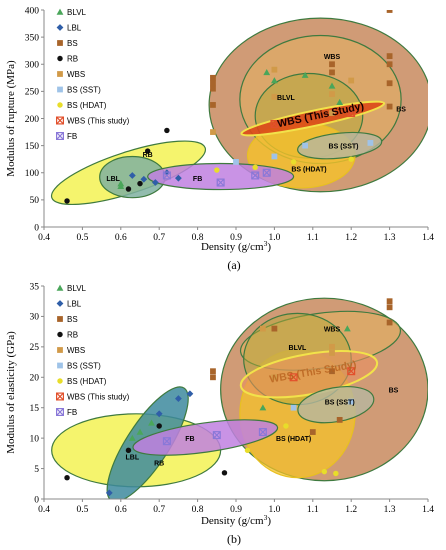  I want to click on x-tick-label: 0.4, so click(44, 510).